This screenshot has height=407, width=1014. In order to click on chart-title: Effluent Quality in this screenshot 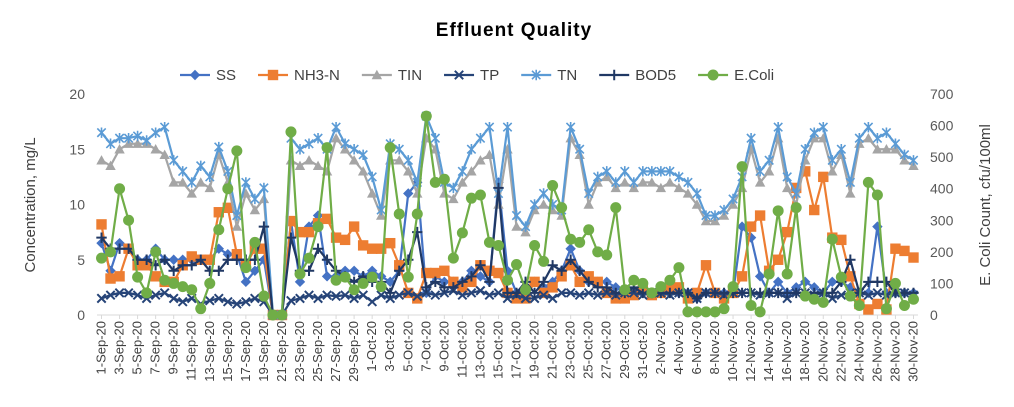, I will do `click(514, 30)`.